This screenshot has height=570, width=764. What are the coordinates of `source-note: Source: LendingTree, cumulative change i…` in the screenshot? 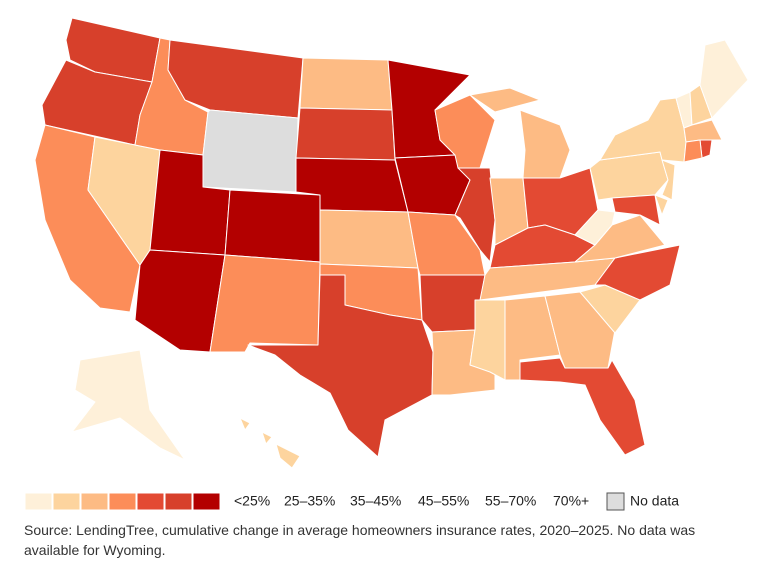 It's located at (360, 540).